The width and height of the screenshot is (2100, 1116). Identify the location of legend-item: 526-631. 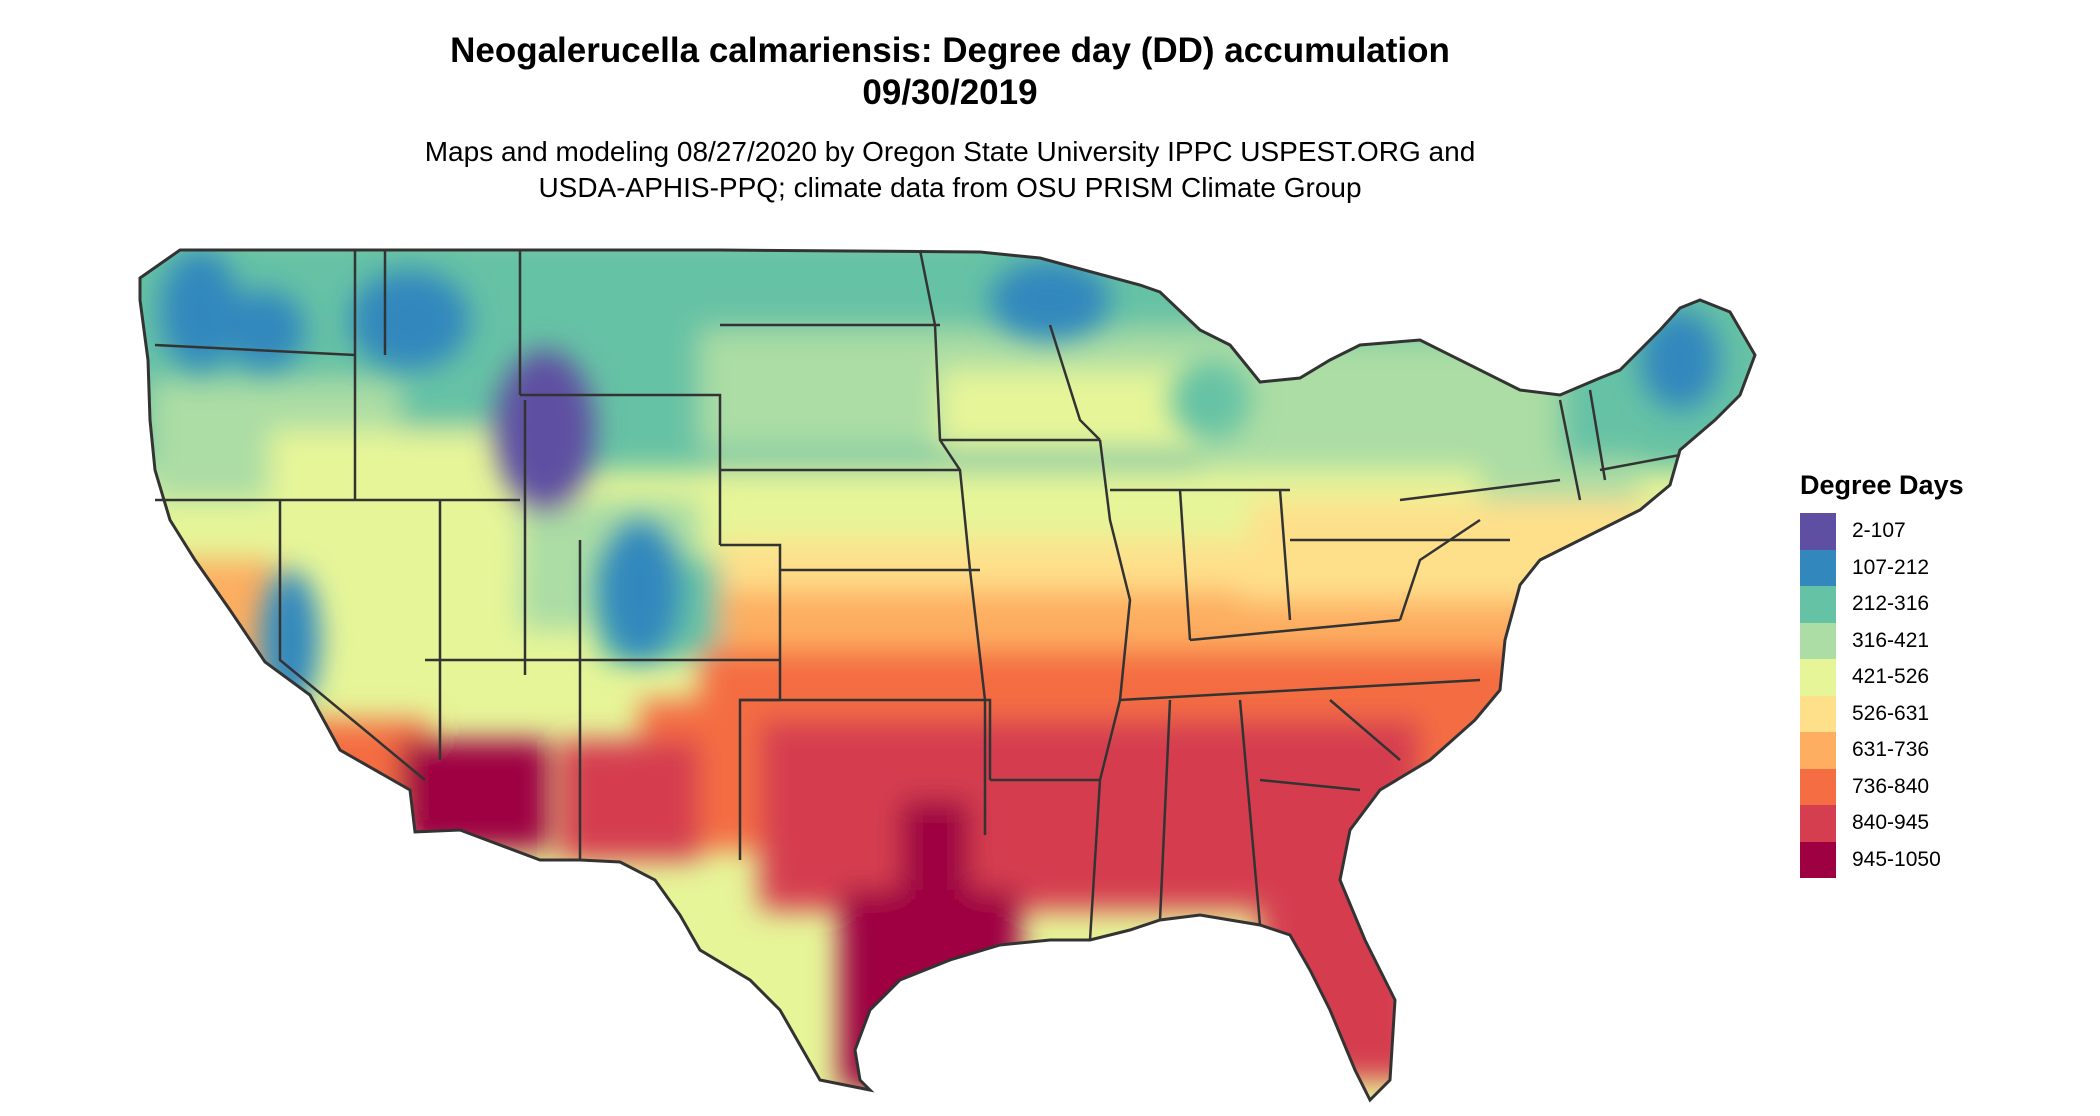
(1882, 713).